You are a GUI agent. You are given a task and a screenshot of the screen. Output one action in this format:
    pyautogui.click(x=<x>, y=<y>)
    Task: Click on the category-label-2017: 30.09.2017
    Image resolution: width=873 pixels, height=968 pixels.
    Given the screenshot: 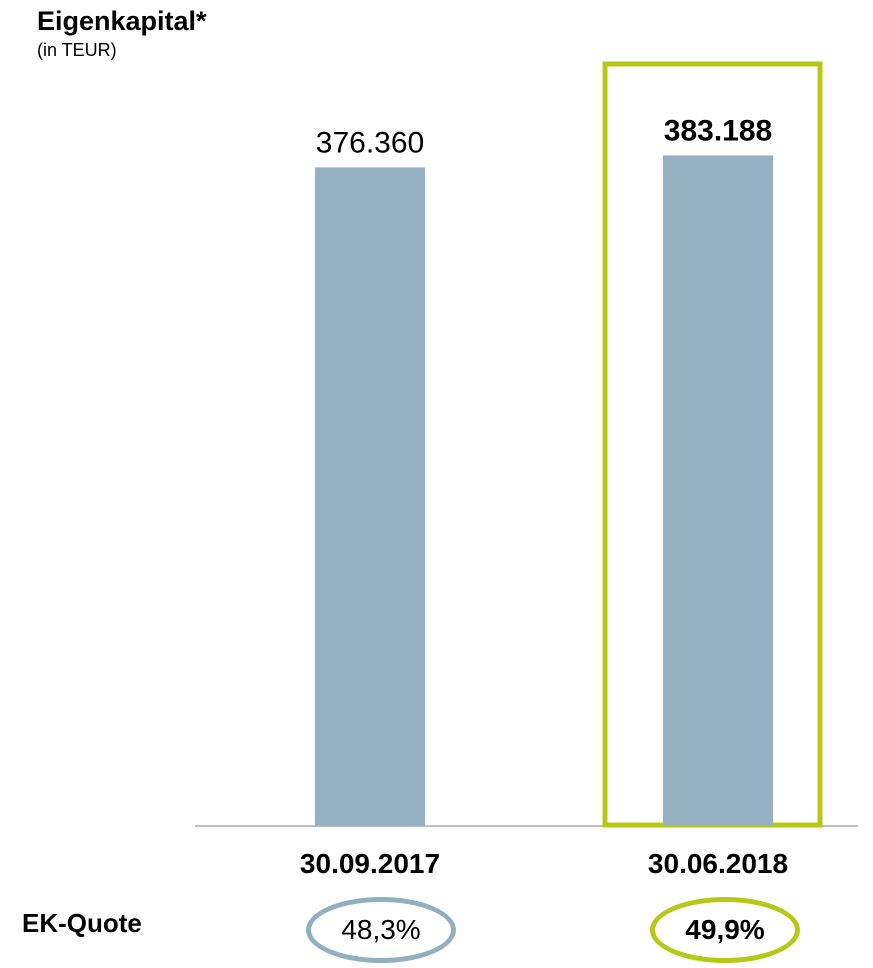 What is the action you would take?
    pyautogui.click(x=370, y=863)
    